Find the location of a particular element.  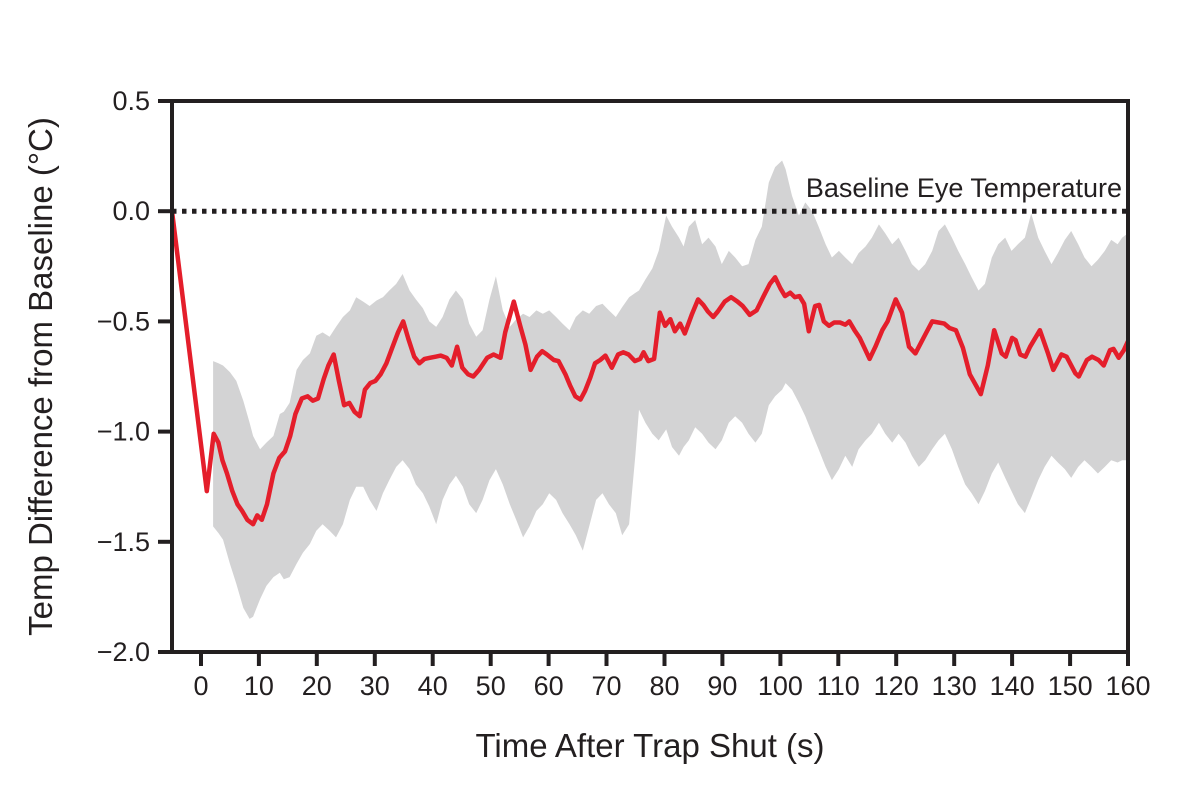

x-tick-label: 40 is located at coordinates (433, 686).